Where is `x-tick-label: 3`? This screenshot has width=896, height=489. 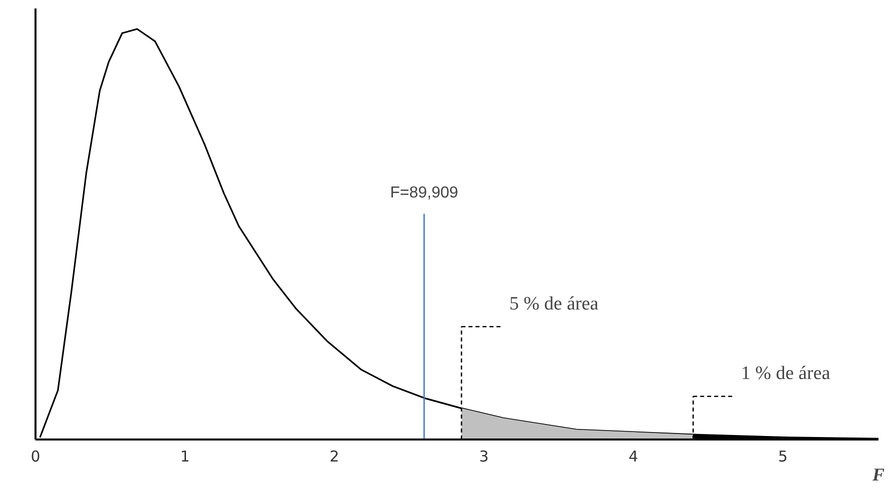 x-tick-label: 3 is located at coordinates (484, 457).